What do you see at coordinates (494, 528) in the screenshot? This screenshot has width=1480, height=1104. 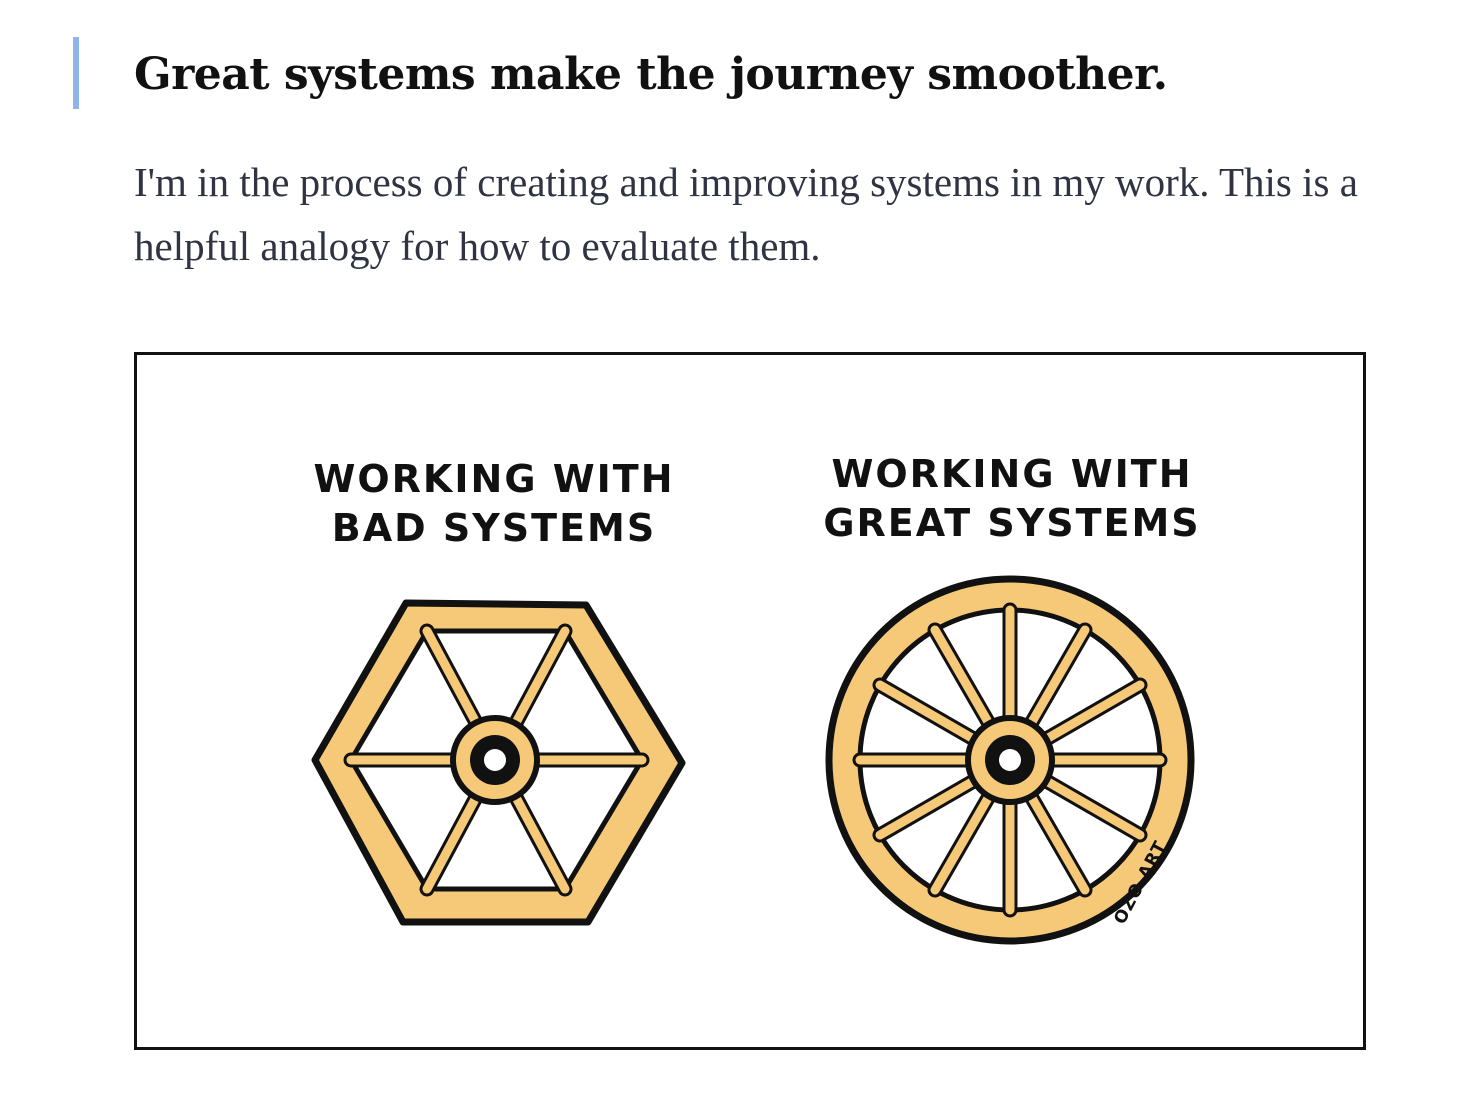 I see `left-heading-line2: BAD SYSTEMS` at bounding box center [494, 528].